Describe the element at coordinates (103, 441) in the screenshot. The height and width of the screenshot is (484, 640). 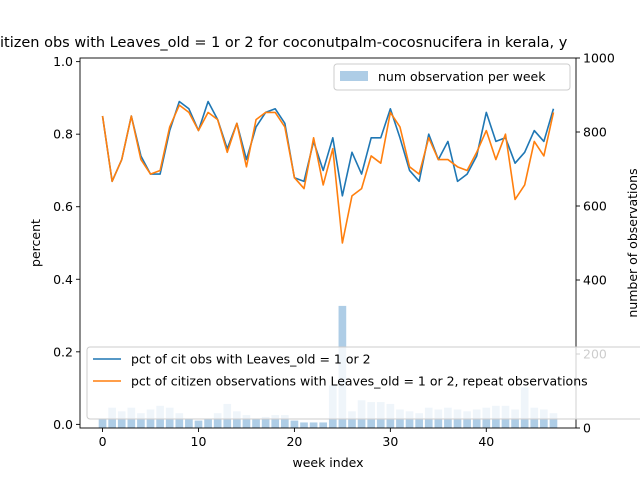
I see `x-tick-label: 0` at that location.